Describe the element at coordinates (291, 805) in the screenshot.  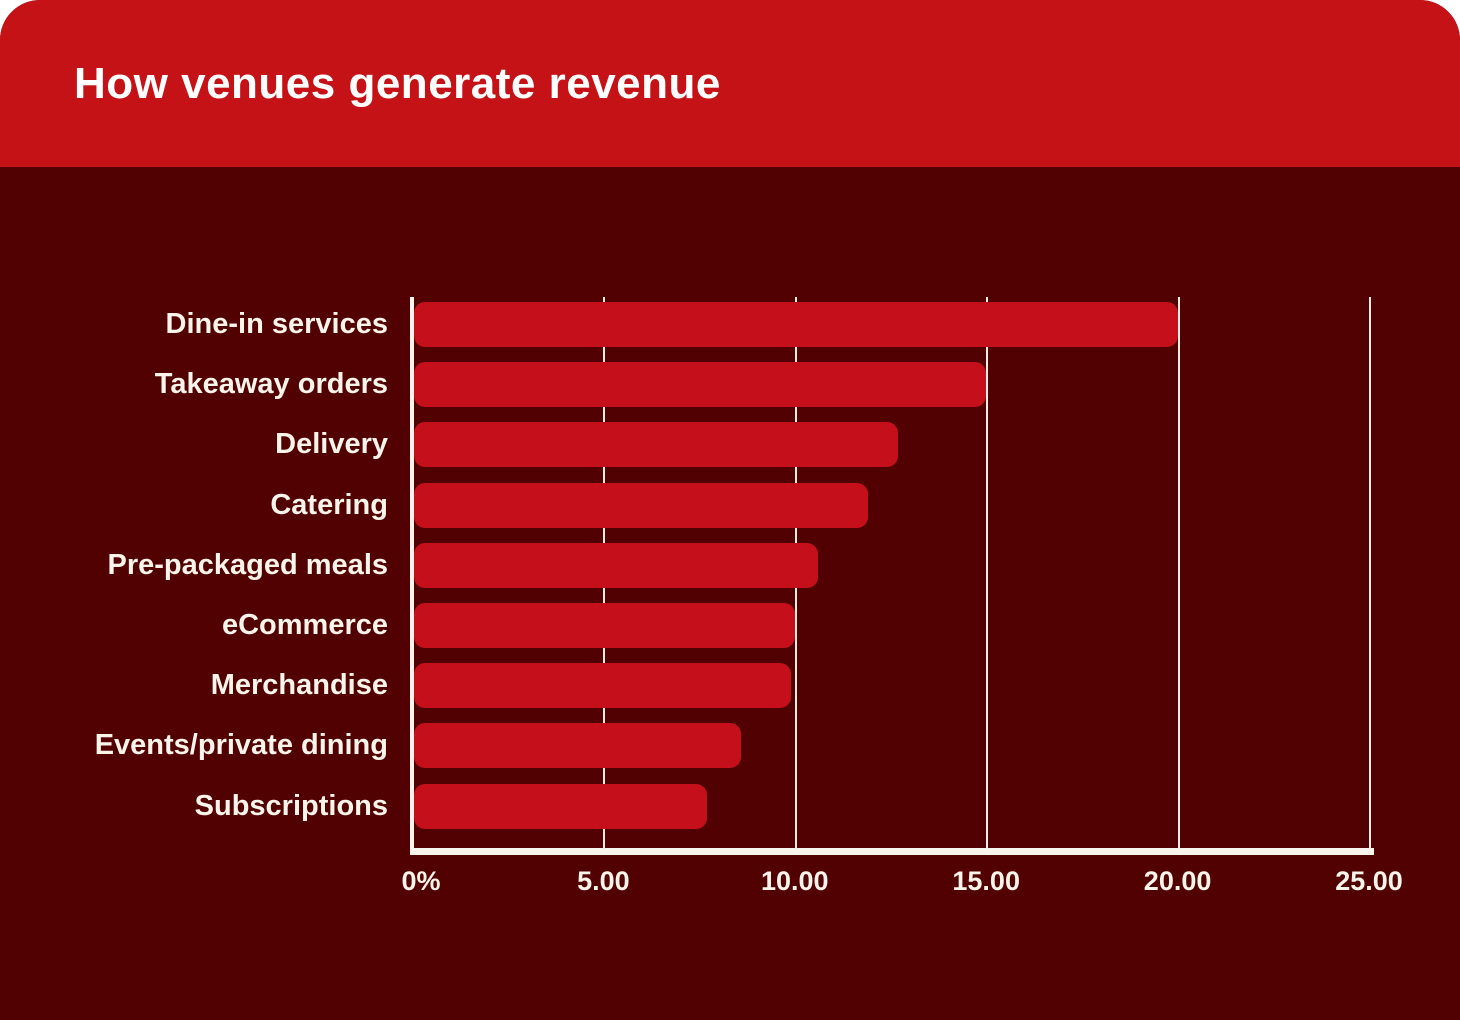
I see `category-label: Subscriptions` at that location.